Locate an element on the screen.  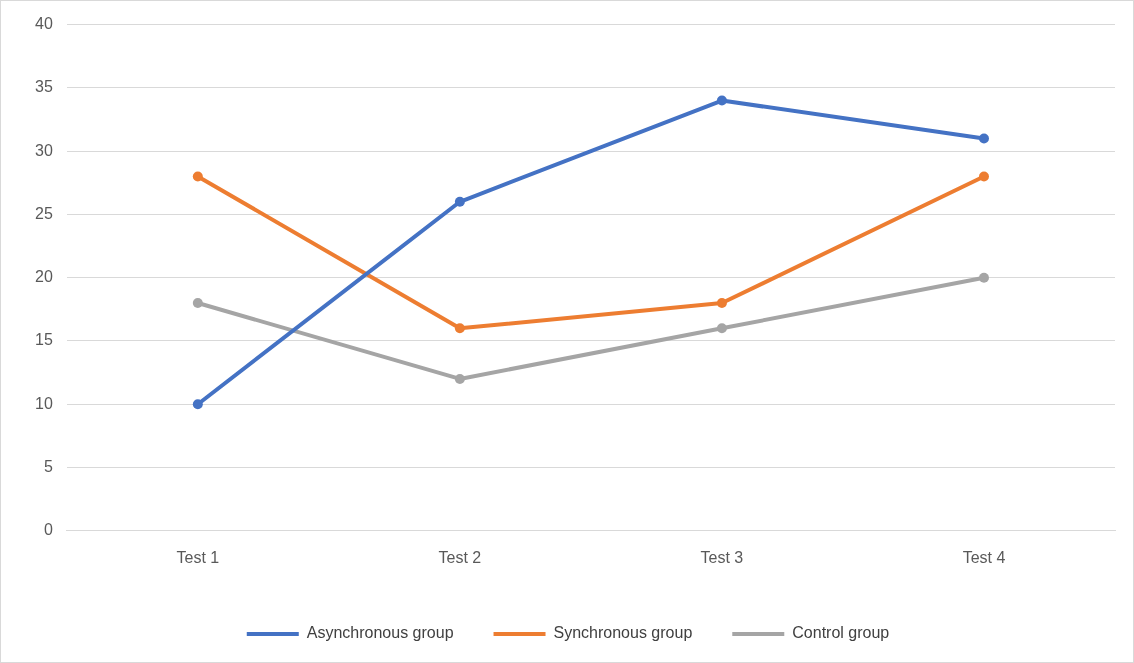
y-tick-label: 5 is located at coordinates (48, 466).